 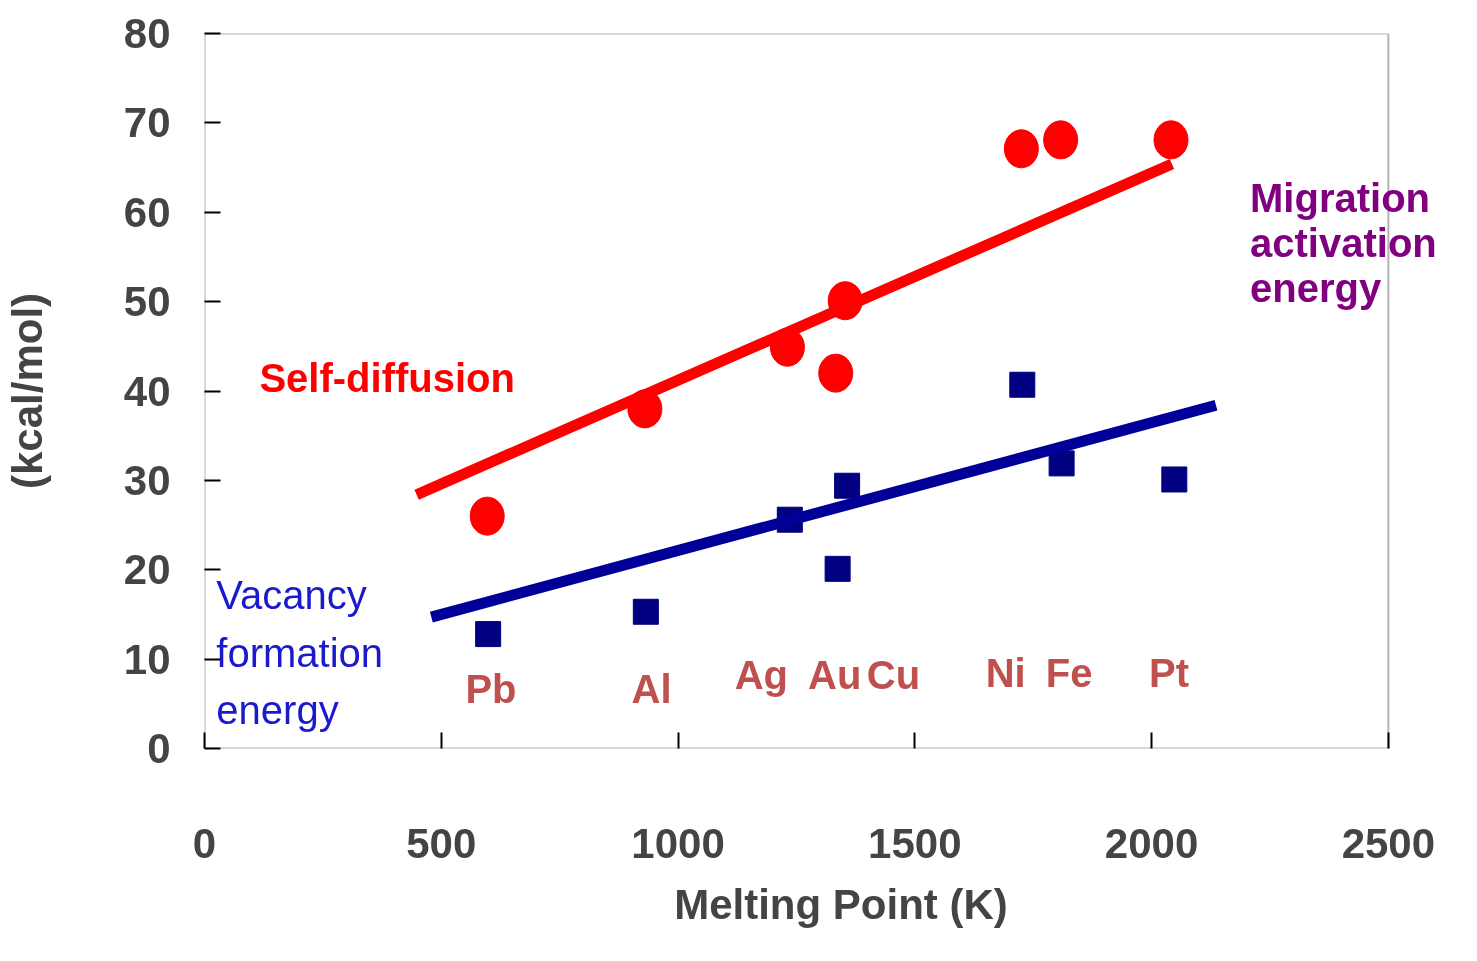 I want to click on x-tick-label: 1500, so click(x=915, y=843).